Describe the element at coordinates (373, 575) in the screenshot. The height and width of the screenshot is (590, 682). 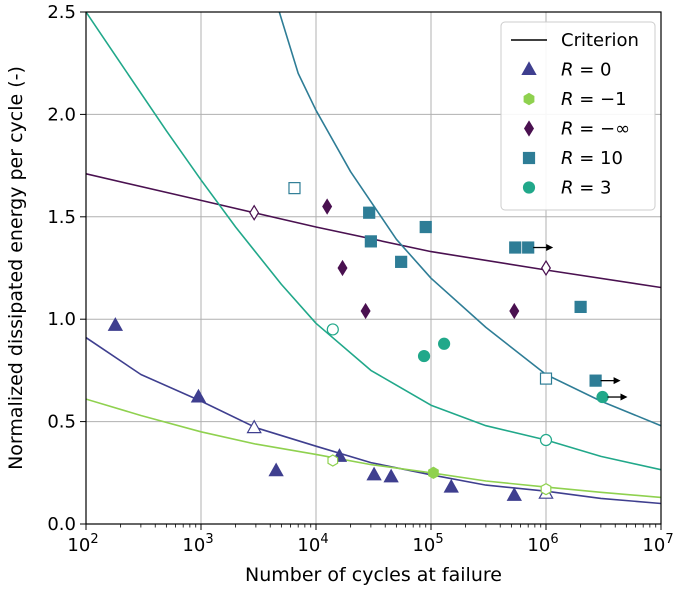
I see `x-axis-label: Number of cycles at failure` at that location.